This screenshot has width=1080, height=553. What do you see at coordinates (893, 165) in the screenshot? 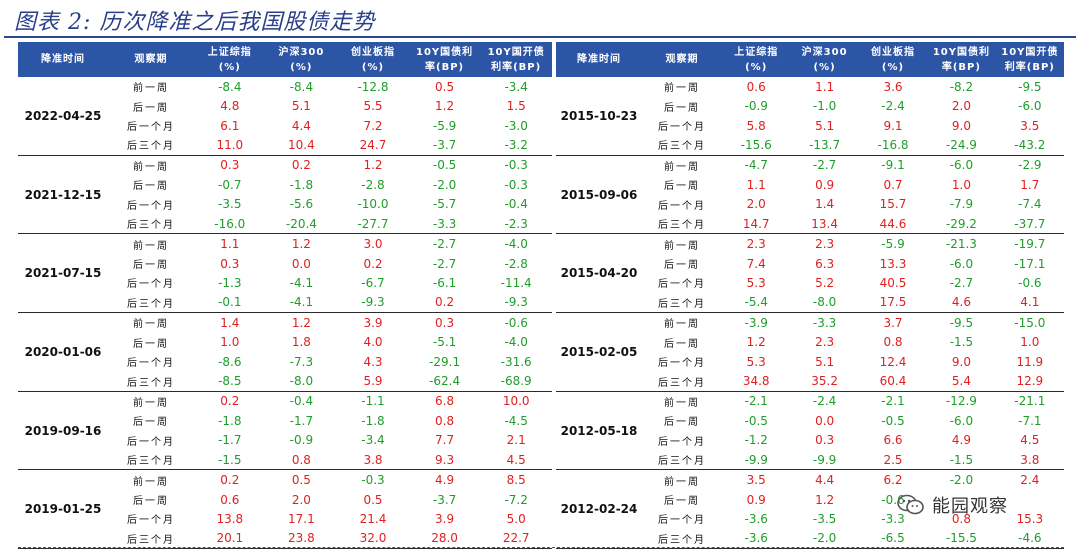
I see `value-cell: -9.1` at bounding box center [893, 165].